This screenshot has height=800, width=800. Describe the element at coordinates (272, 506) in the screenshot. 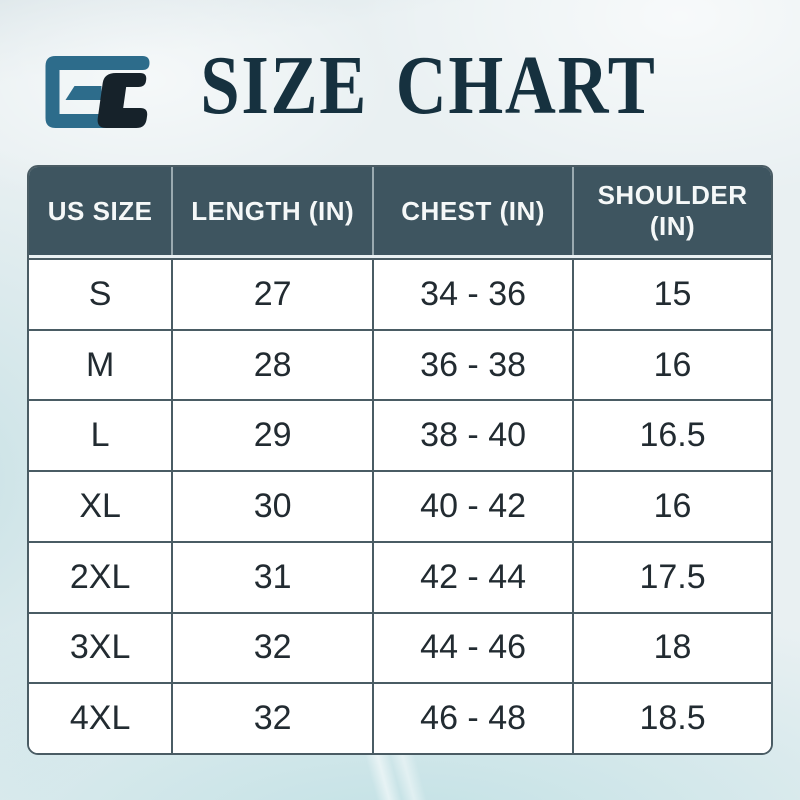

I see `table-cell: 30` at that location.